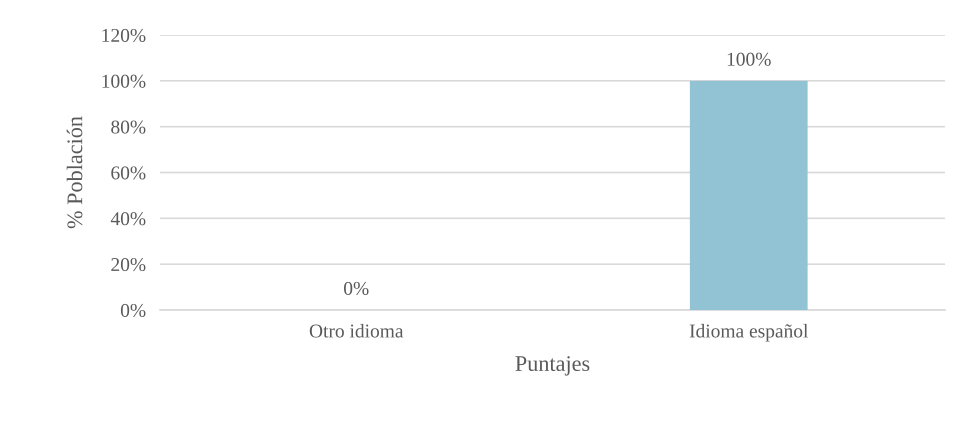 This screenshot has height=421, width=961. What do you see at coordinates (124, 35) in the screenshot?
I see `y-tick-label: 120%` at bounding box center [124, 35].